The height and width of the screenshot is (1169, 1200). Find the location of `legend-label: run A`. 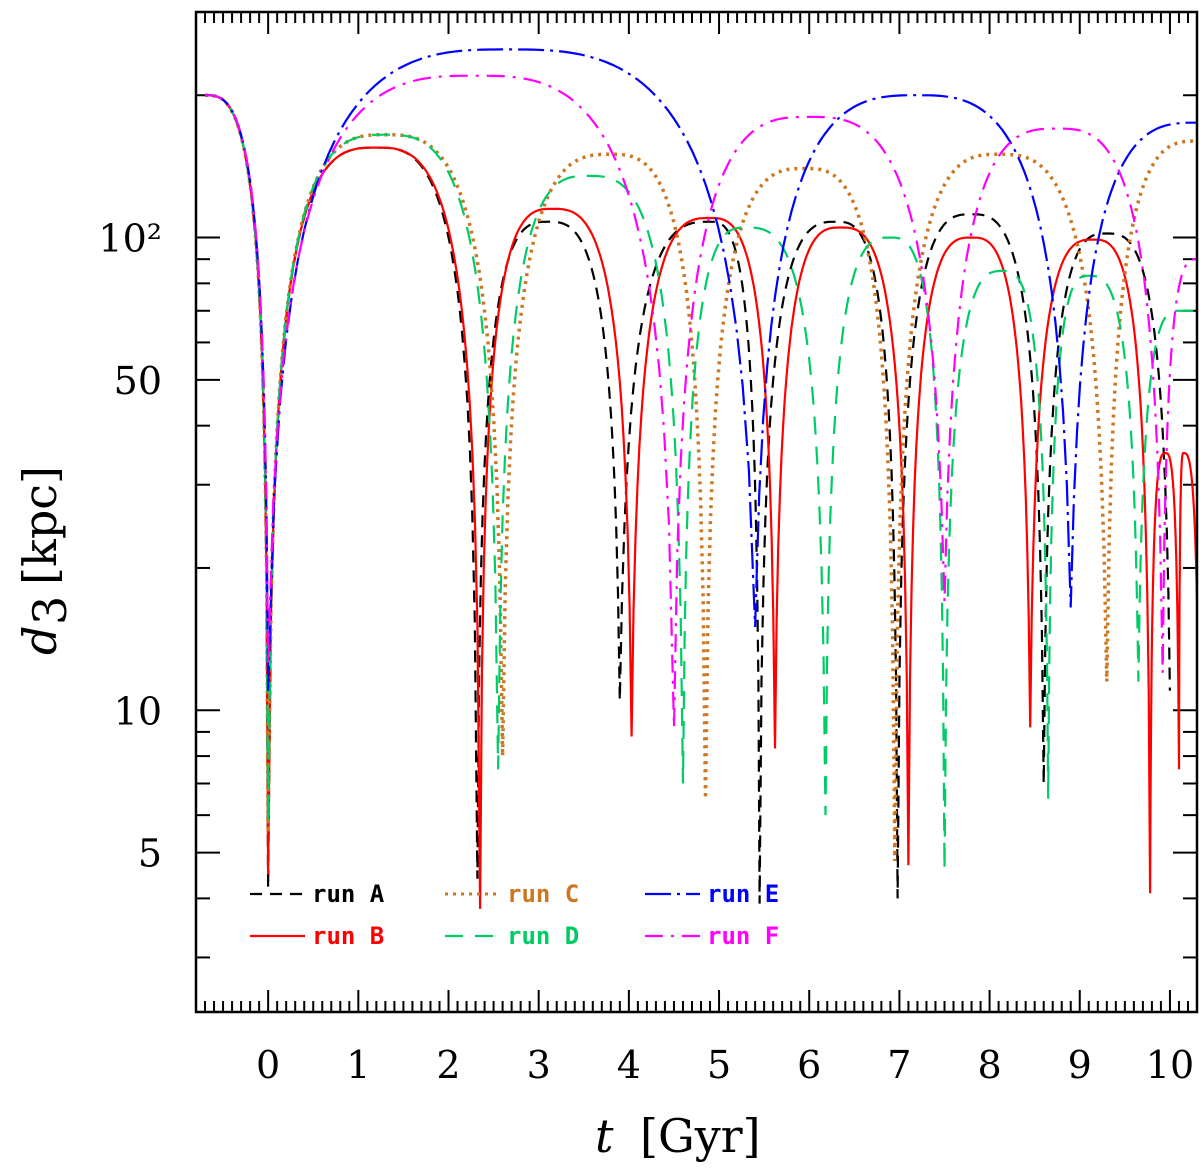

legend-label: run A is located at coordinates (348, 894).